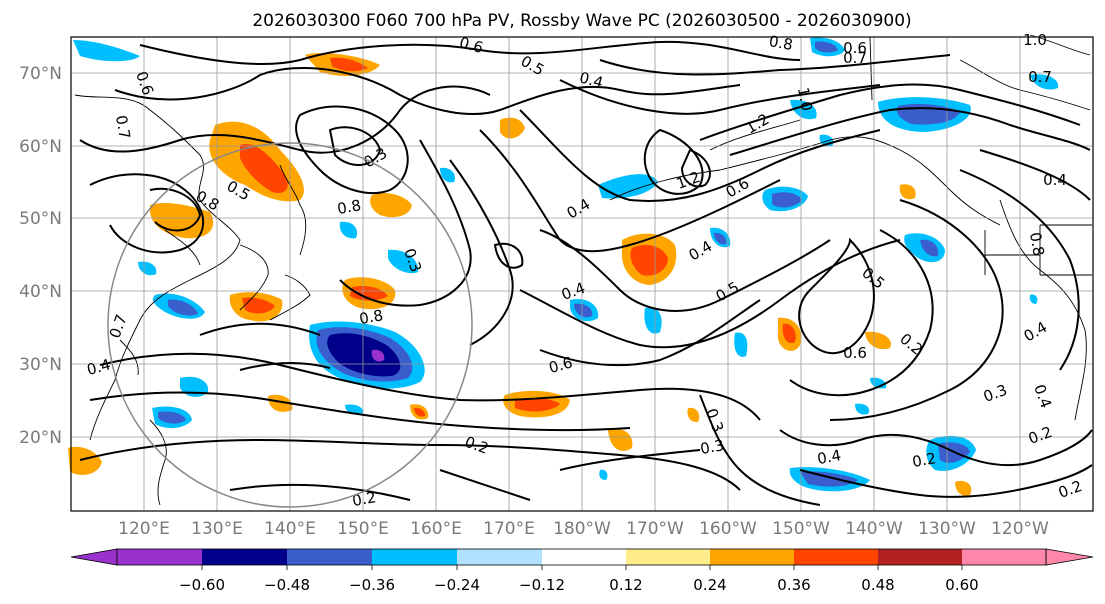 The height and width of the screenshot is (604, 1105). I want to click on colorbar-tick-label: −0.48, so click(287, 585).